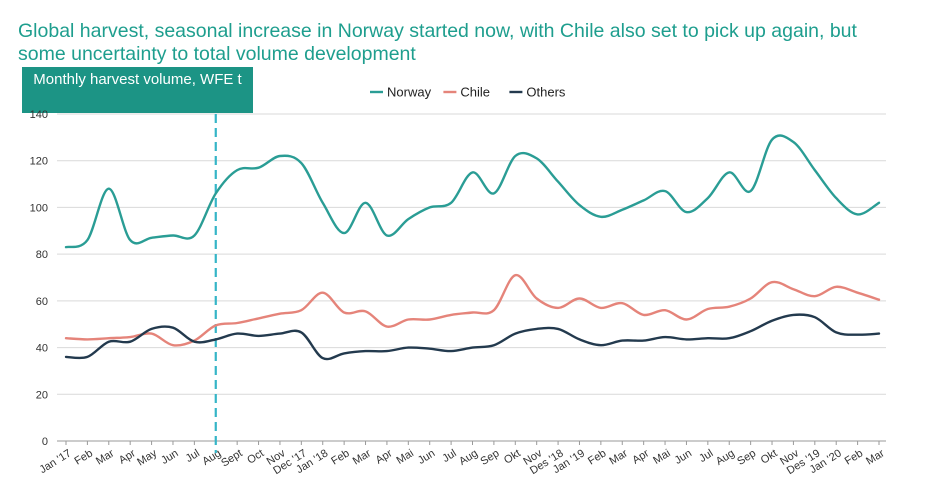  Describe the element at coordinates (232, 458) in the screenshot. I see `x-tick-label: Sept` at that location.